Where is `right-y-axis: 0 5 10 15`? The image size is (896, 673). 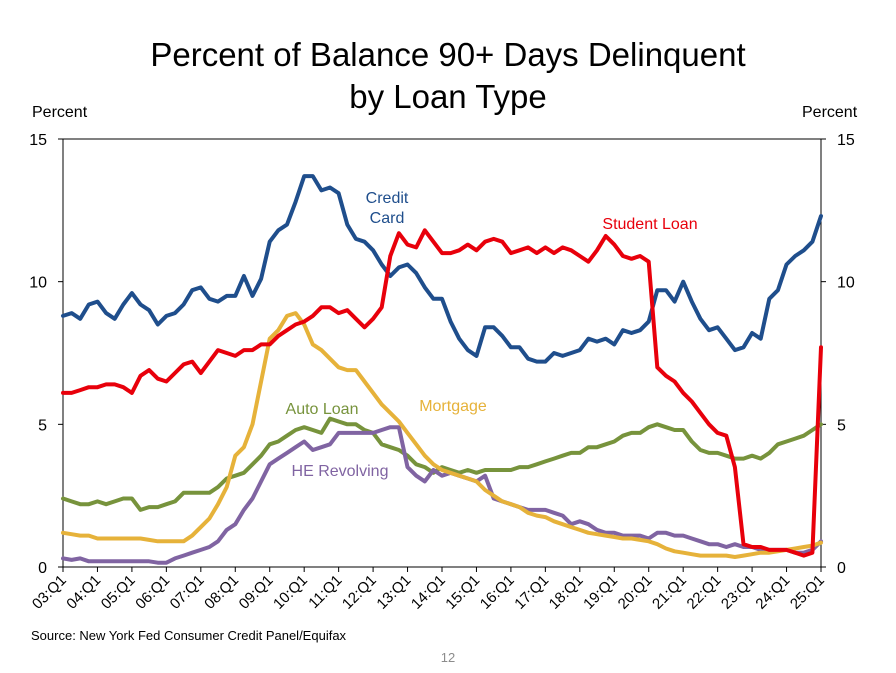 right-y-axis: 0 5 10 15 is located at coordinates (838, 354).